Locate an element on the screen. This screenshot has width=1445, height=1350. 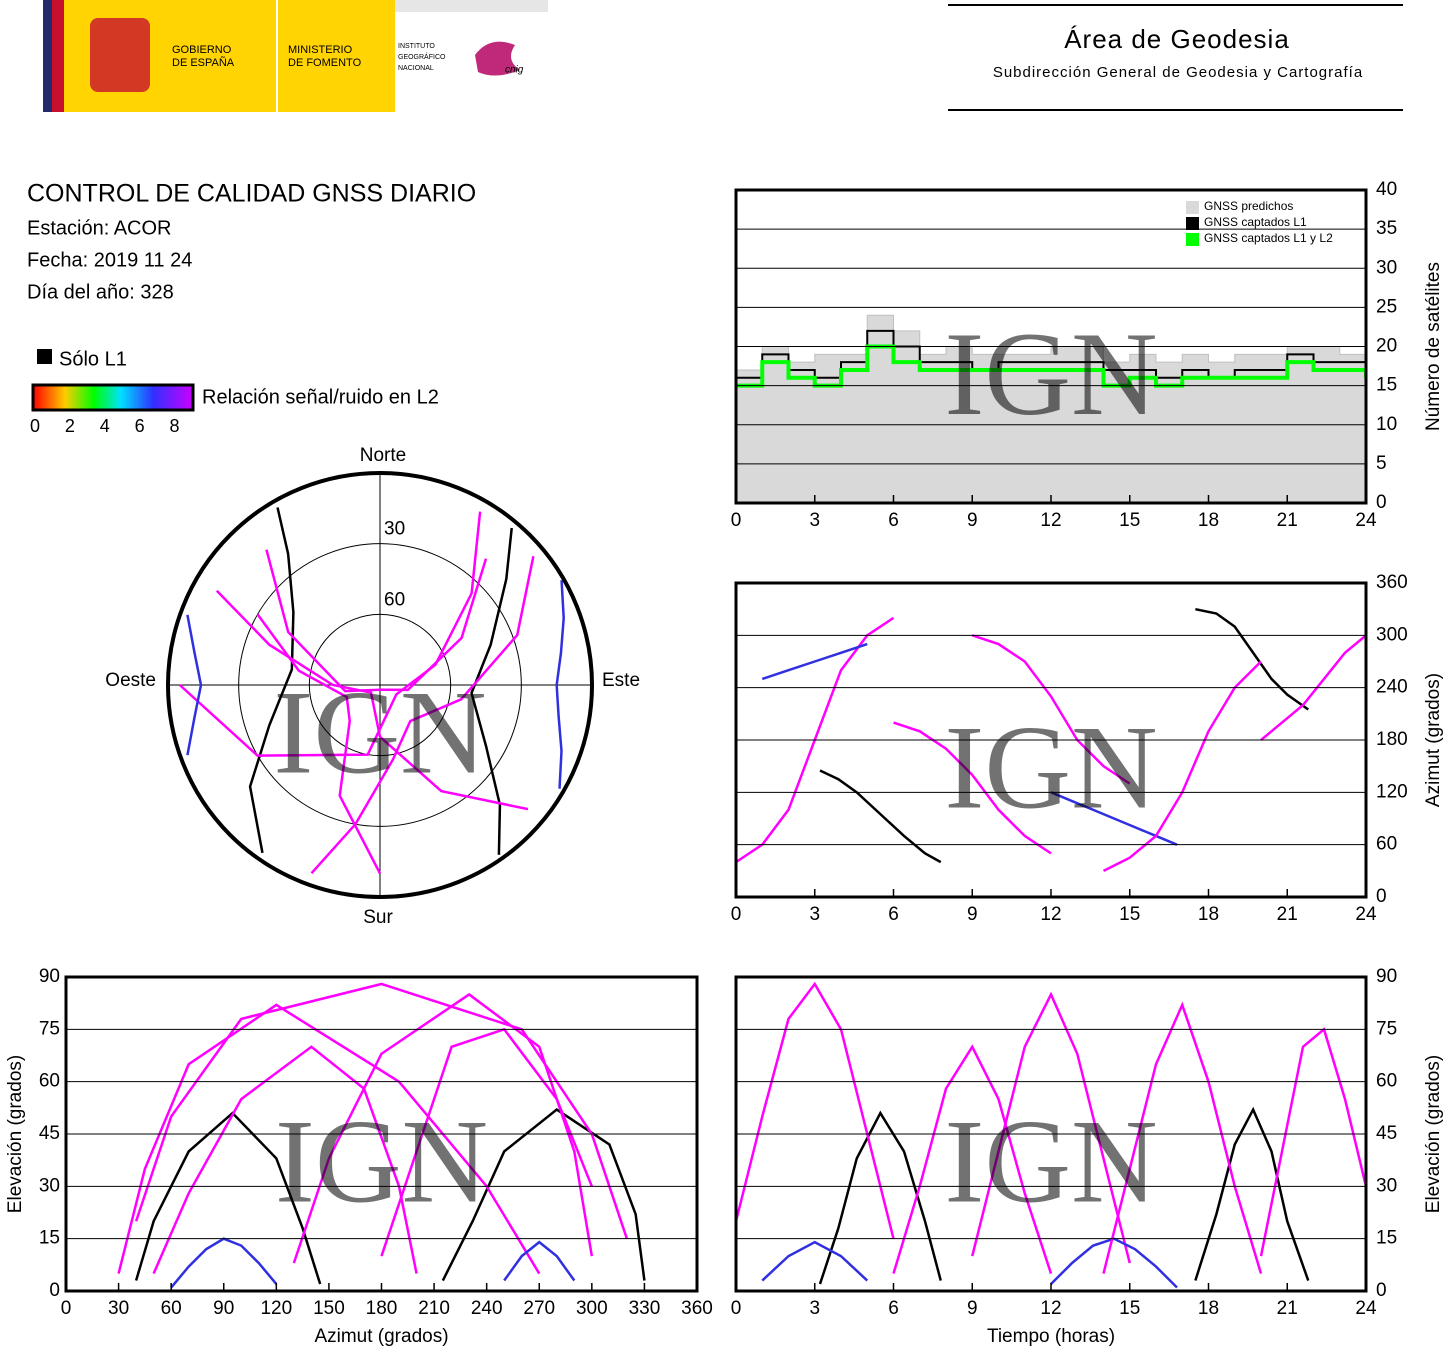
ring-label: 30 is located at coordinates (394, 529).